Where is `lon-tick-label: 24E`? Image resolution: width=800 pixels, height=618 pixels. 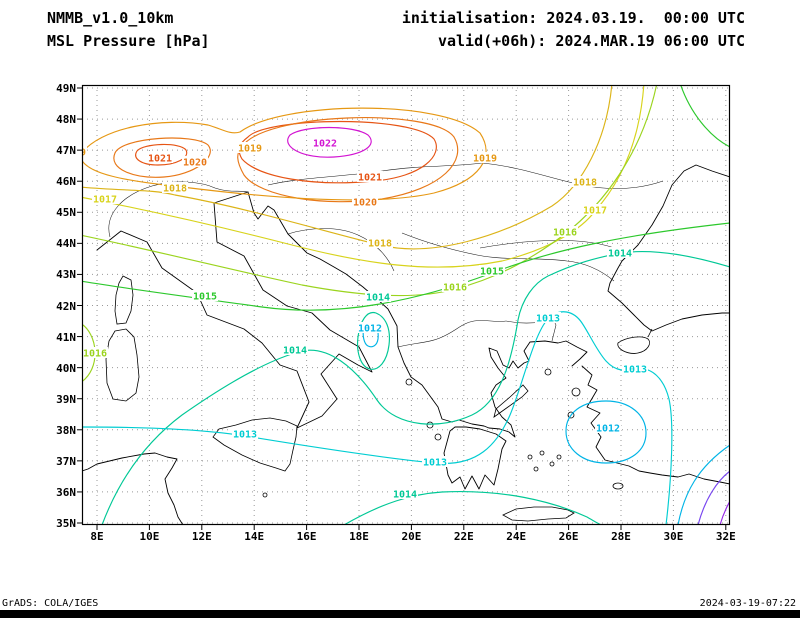
lon-tick-label: 24E is located at coordinates (516, 536).